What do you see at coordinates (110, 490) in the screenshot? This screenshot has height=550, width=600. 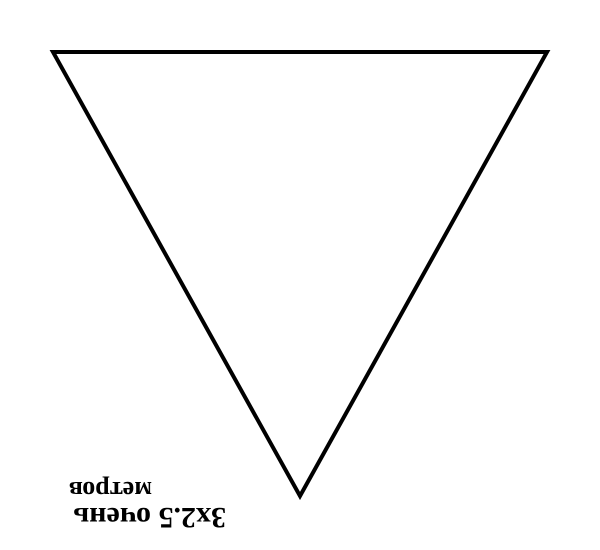 I see `caption-line-2: метров` at bounding box center [110, 490].